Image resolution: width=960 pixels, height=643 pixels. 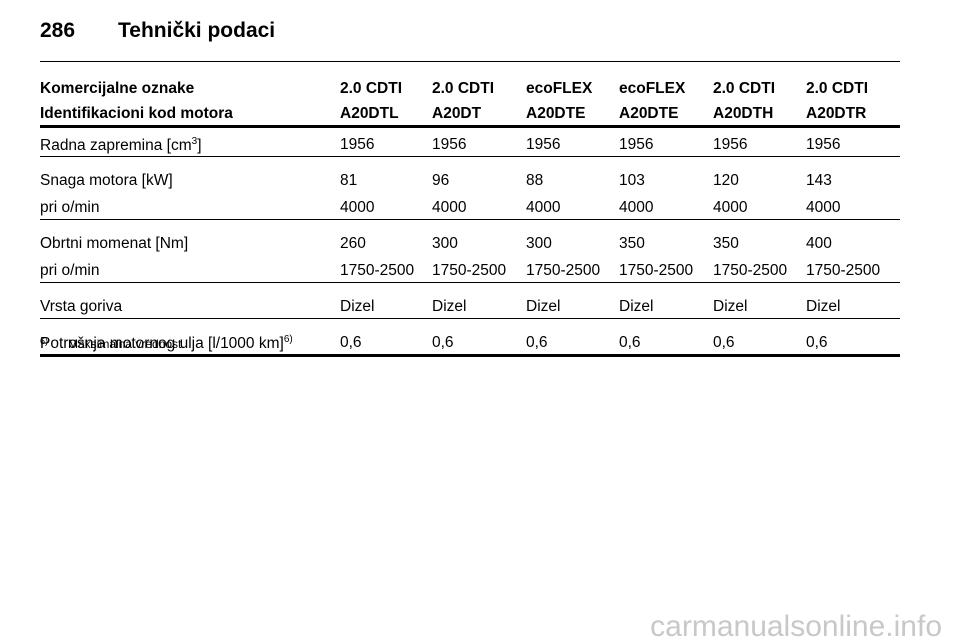 What do you see at coordinates (369, 113) in the screenshot?
I see `column-header: A20DTL` at bounding box center [369, 113].